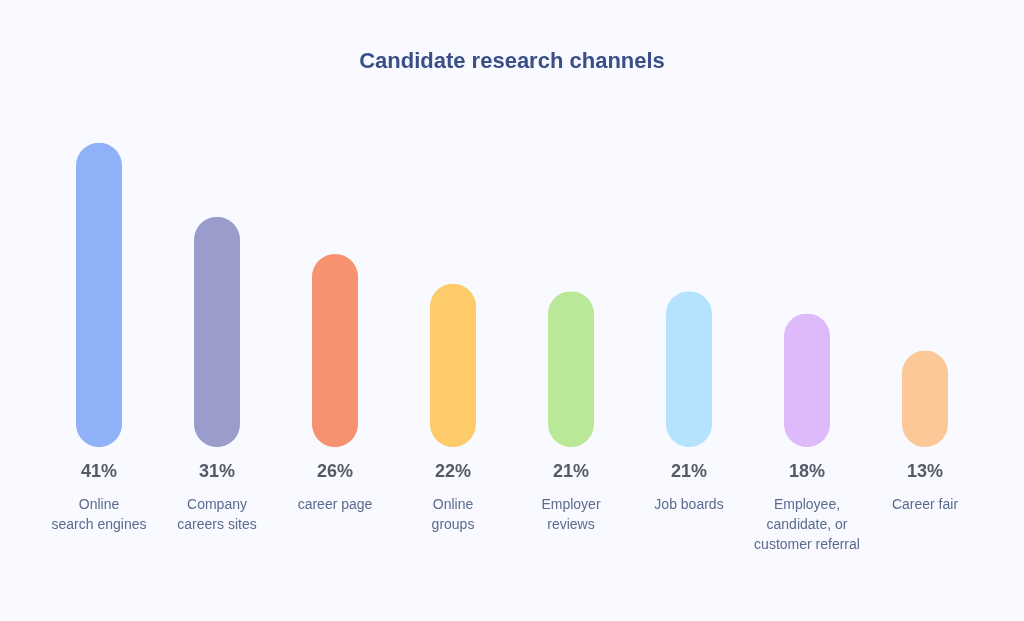 The image size is (1024, 621). What do you see at coordinates (99, 513) in the screenshot?
I see `x-tick-label: Online search engines` at bounding box center [99, 513].